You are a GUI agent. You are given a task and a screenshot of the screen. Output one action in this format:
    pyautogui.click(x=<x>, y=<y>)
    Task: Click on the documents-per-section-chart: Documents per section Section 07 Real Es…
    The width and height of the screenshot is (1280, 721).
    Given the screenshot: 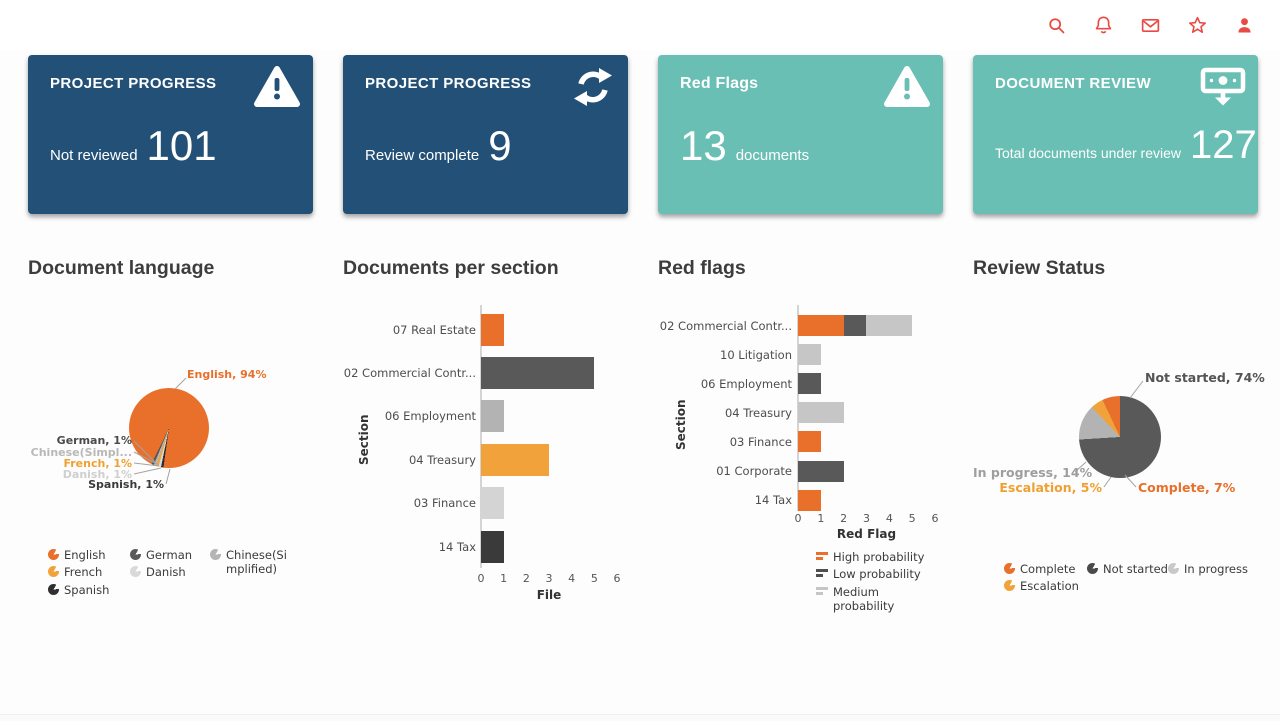 What is the action you would take?
    pyautogui.click(x=485, y=450)
    